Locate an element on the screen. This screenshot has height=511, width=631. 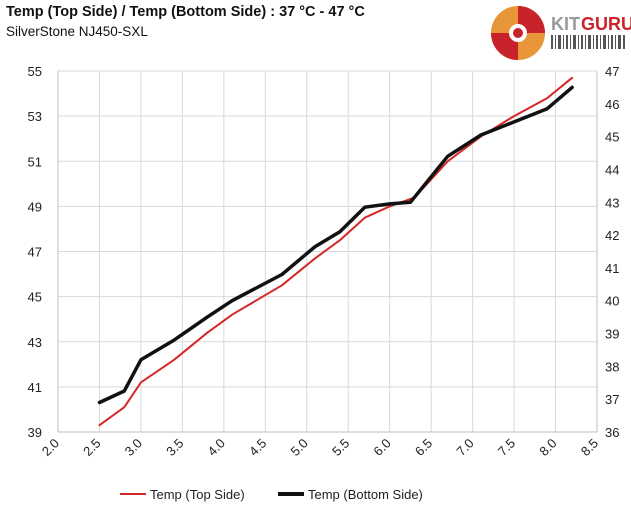
x-tick-label: 4.5 is located at coordinates (257, 447).